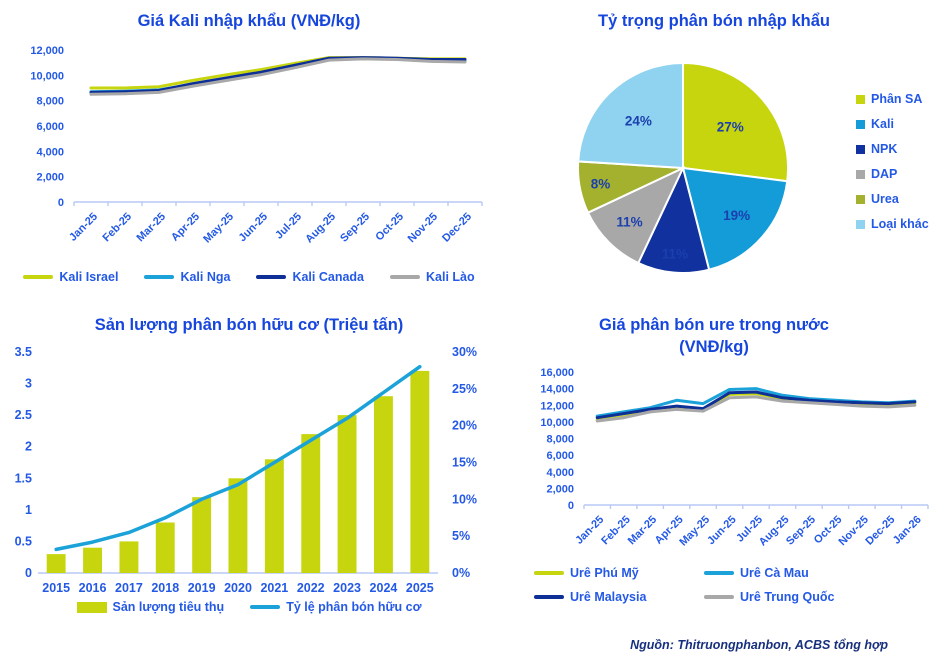 Image resolution: width=938 pixels, height=659 pixels. I want to click on legend-swatch-kali, so click(860, 124).